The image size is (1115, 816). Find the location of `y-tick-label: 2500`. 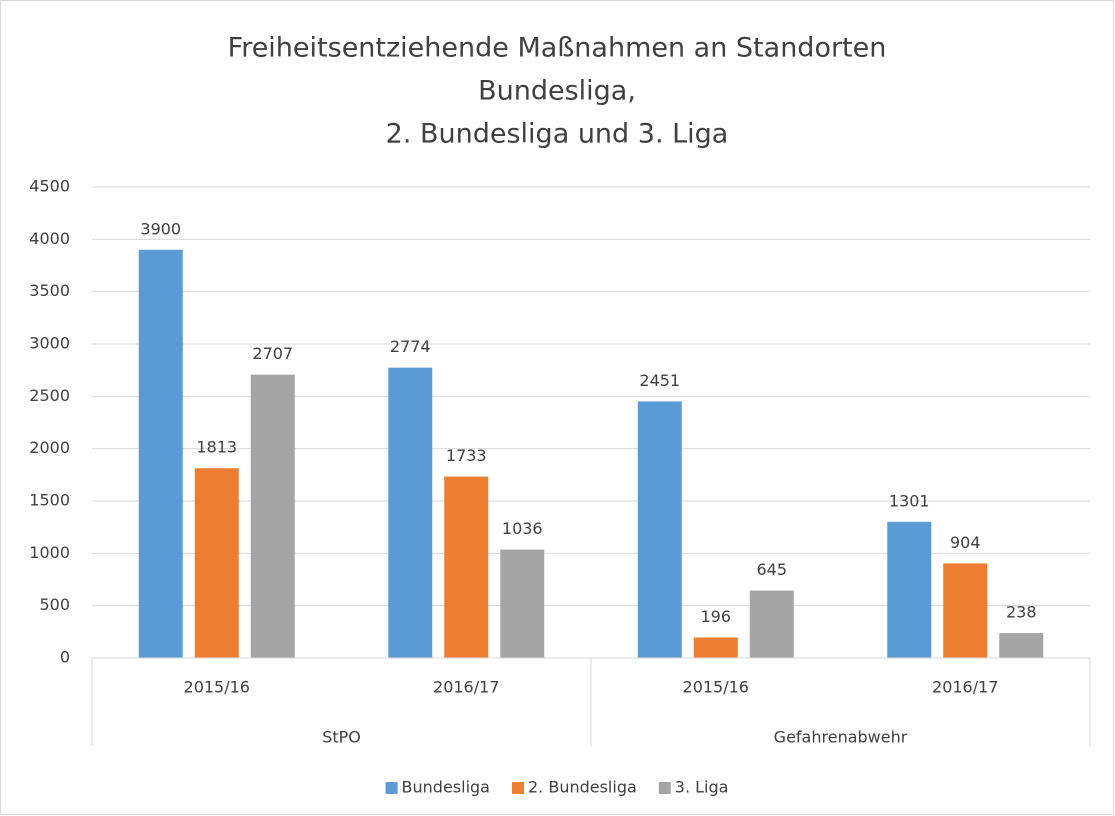

y-tick-label: 2500 is located at coordinates (49, 395).